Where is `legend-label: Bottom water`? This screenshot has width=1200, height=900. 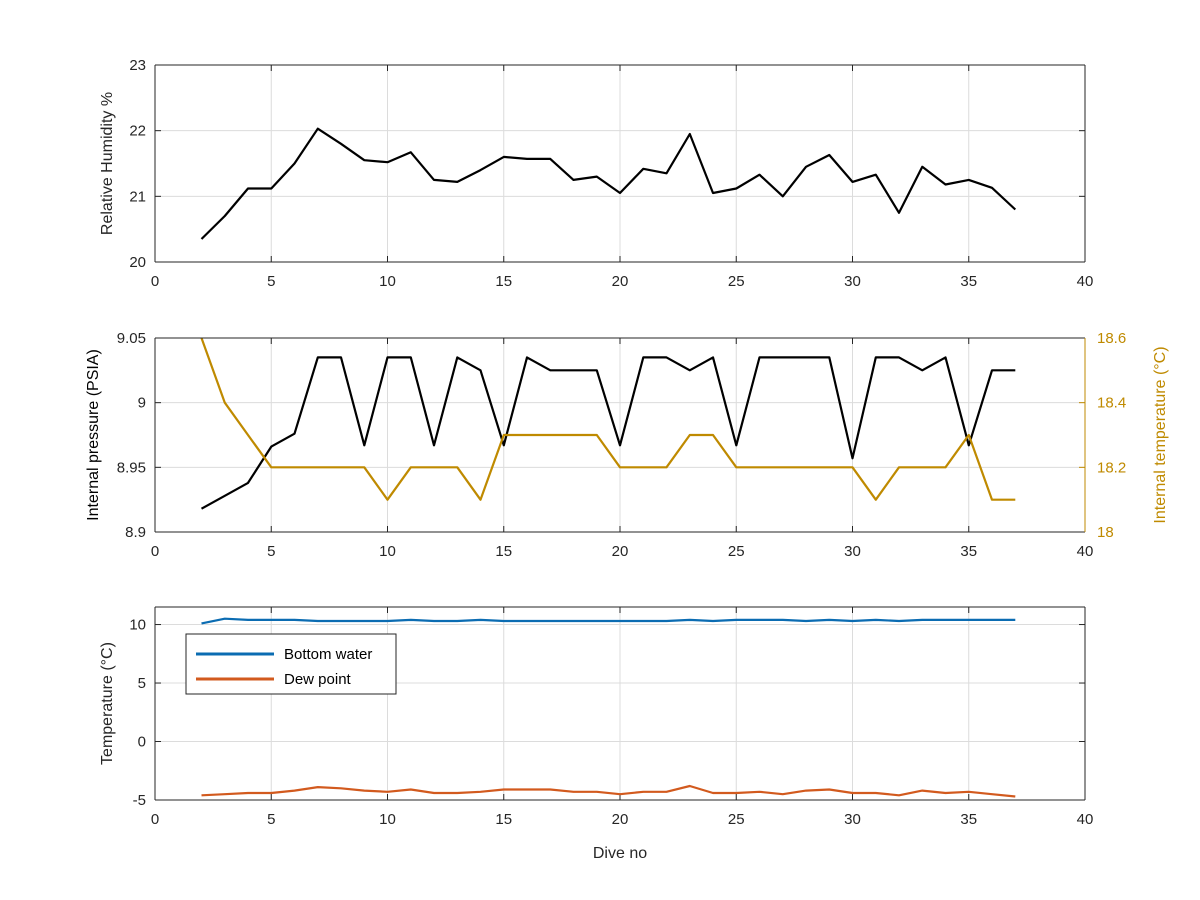
legend-label: Bottom water is located at coordinates (328, 654).